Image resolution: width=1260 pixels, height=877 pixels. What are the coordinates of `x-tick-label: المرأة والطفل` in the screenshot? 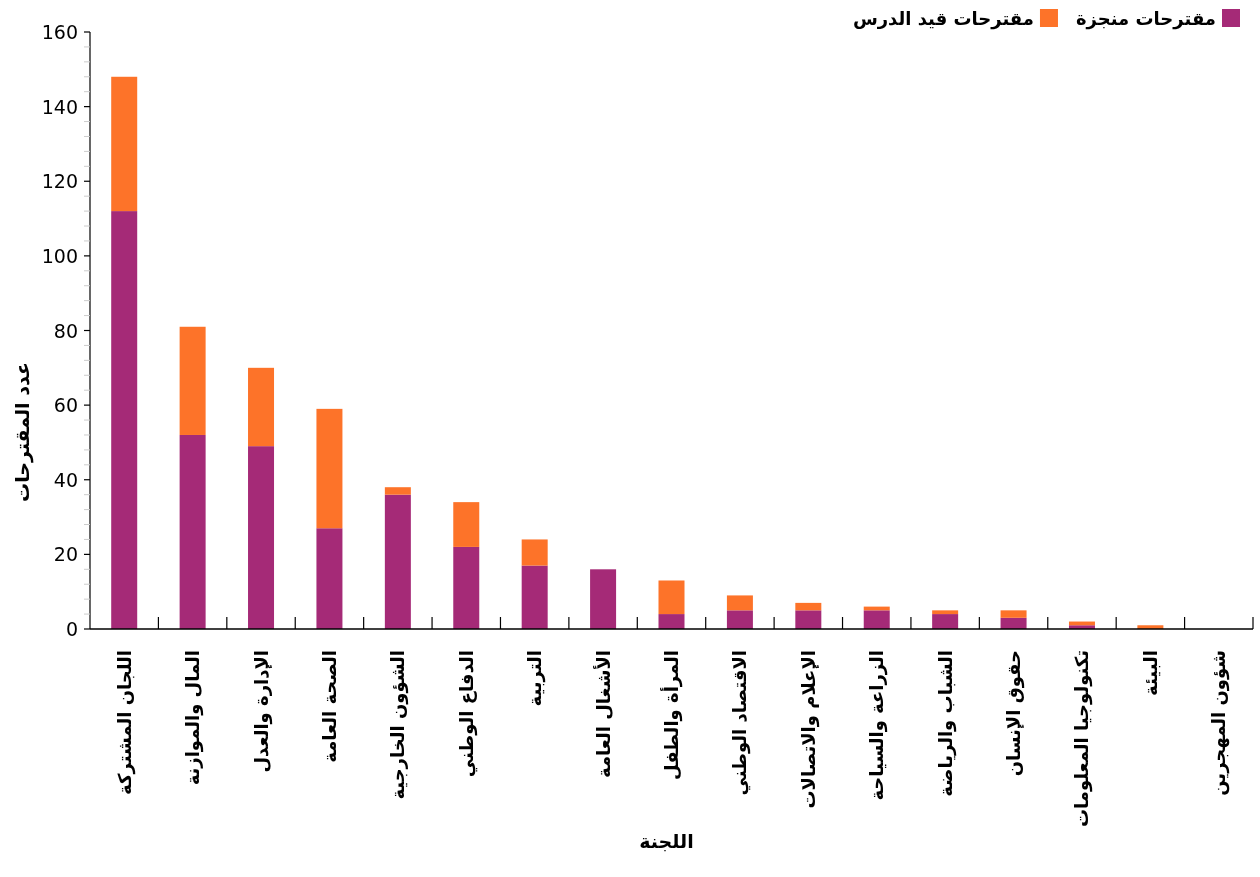 It's located at (671, 715).